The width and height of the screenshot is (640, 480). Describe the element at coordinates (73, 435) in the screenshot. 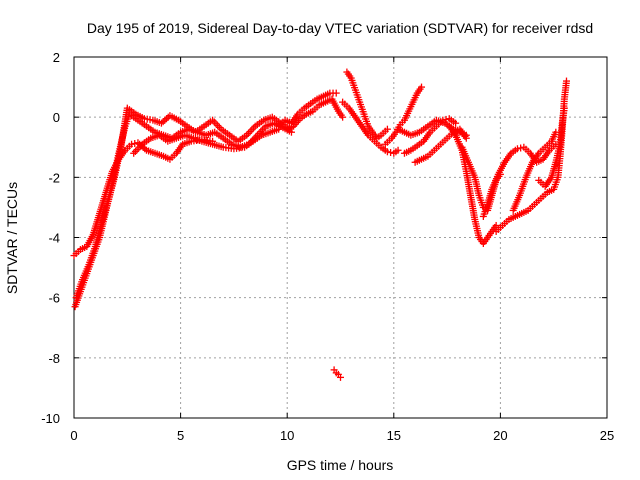

I see `x-tick-label: 0` at that location.